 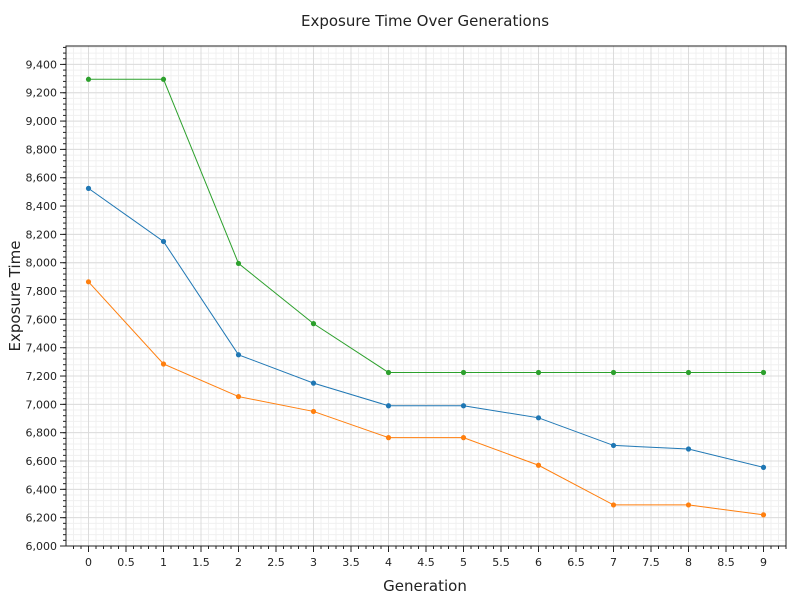 What do you see at coordinates (42, 433) in the screenshot?
I see `y-tick-label: 6,800` at bounding box center [42, 433].